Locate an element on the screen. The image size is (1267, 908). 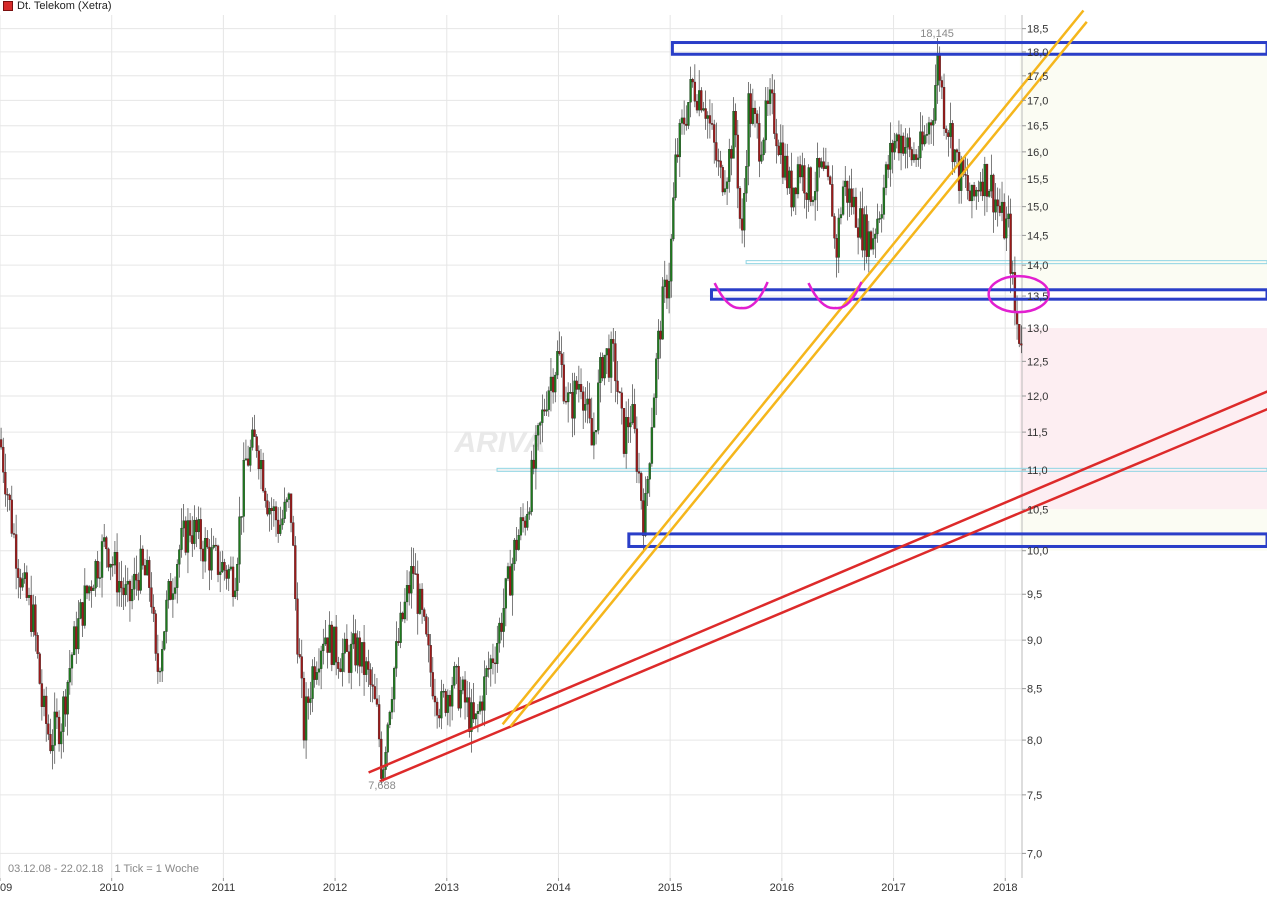
horizontal-band is located at coordinates (968, 48).